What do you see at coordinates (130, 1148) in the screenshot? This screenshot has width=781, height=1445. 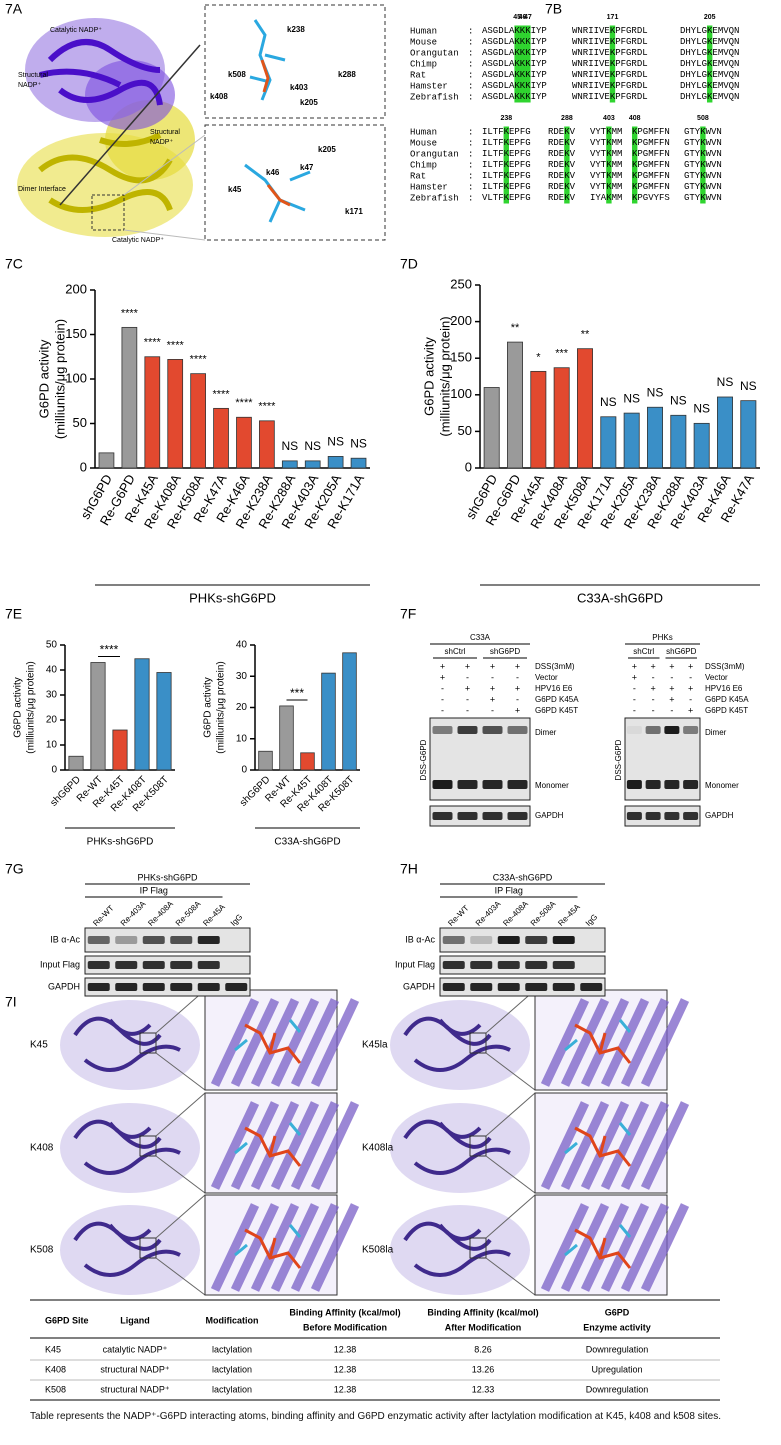 I see `molecule-surface` at bounding box center [130, 1148].